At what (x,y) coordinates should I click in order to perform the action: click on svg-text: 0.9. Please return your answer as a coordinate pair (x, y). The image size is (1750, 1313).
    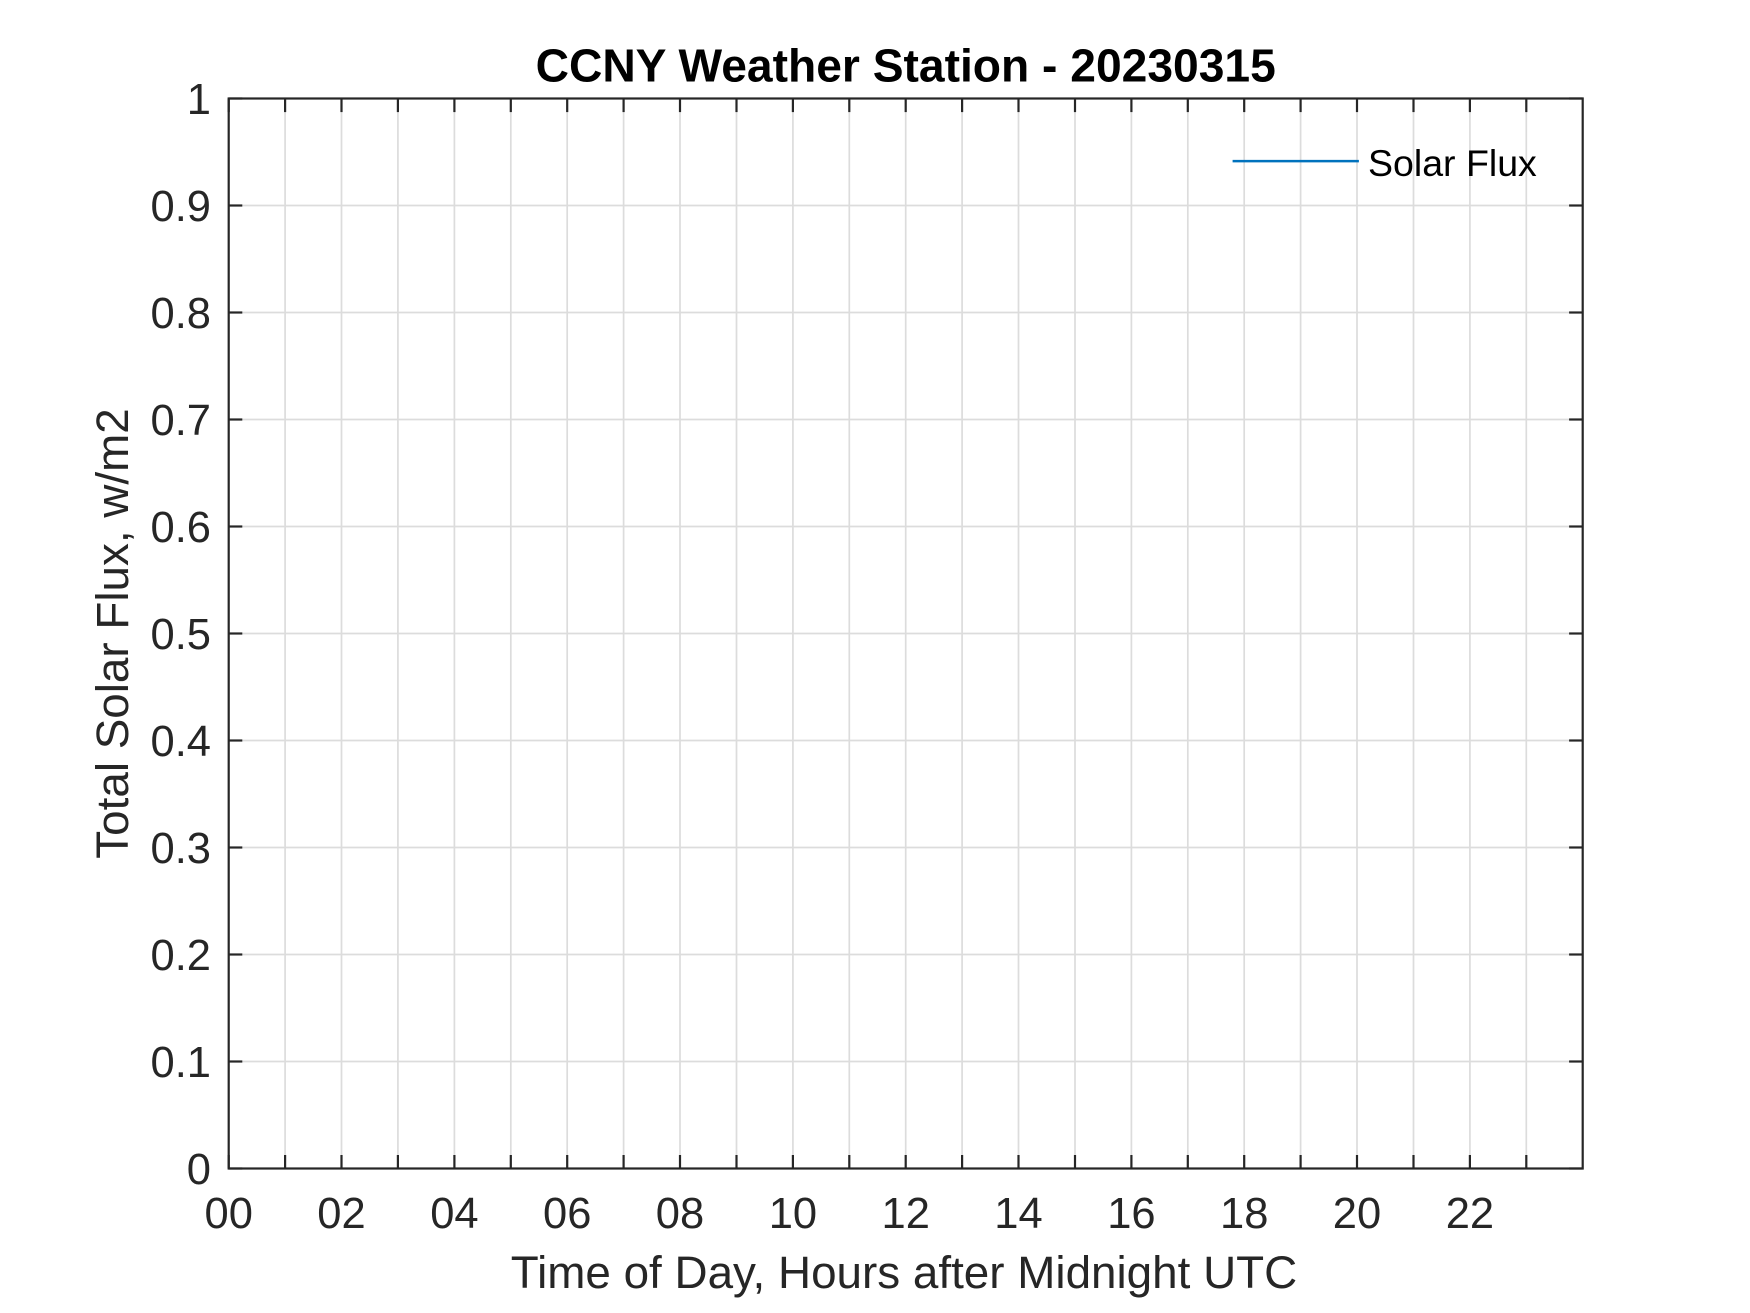
    Looking at the image, I should click on (181, 207).